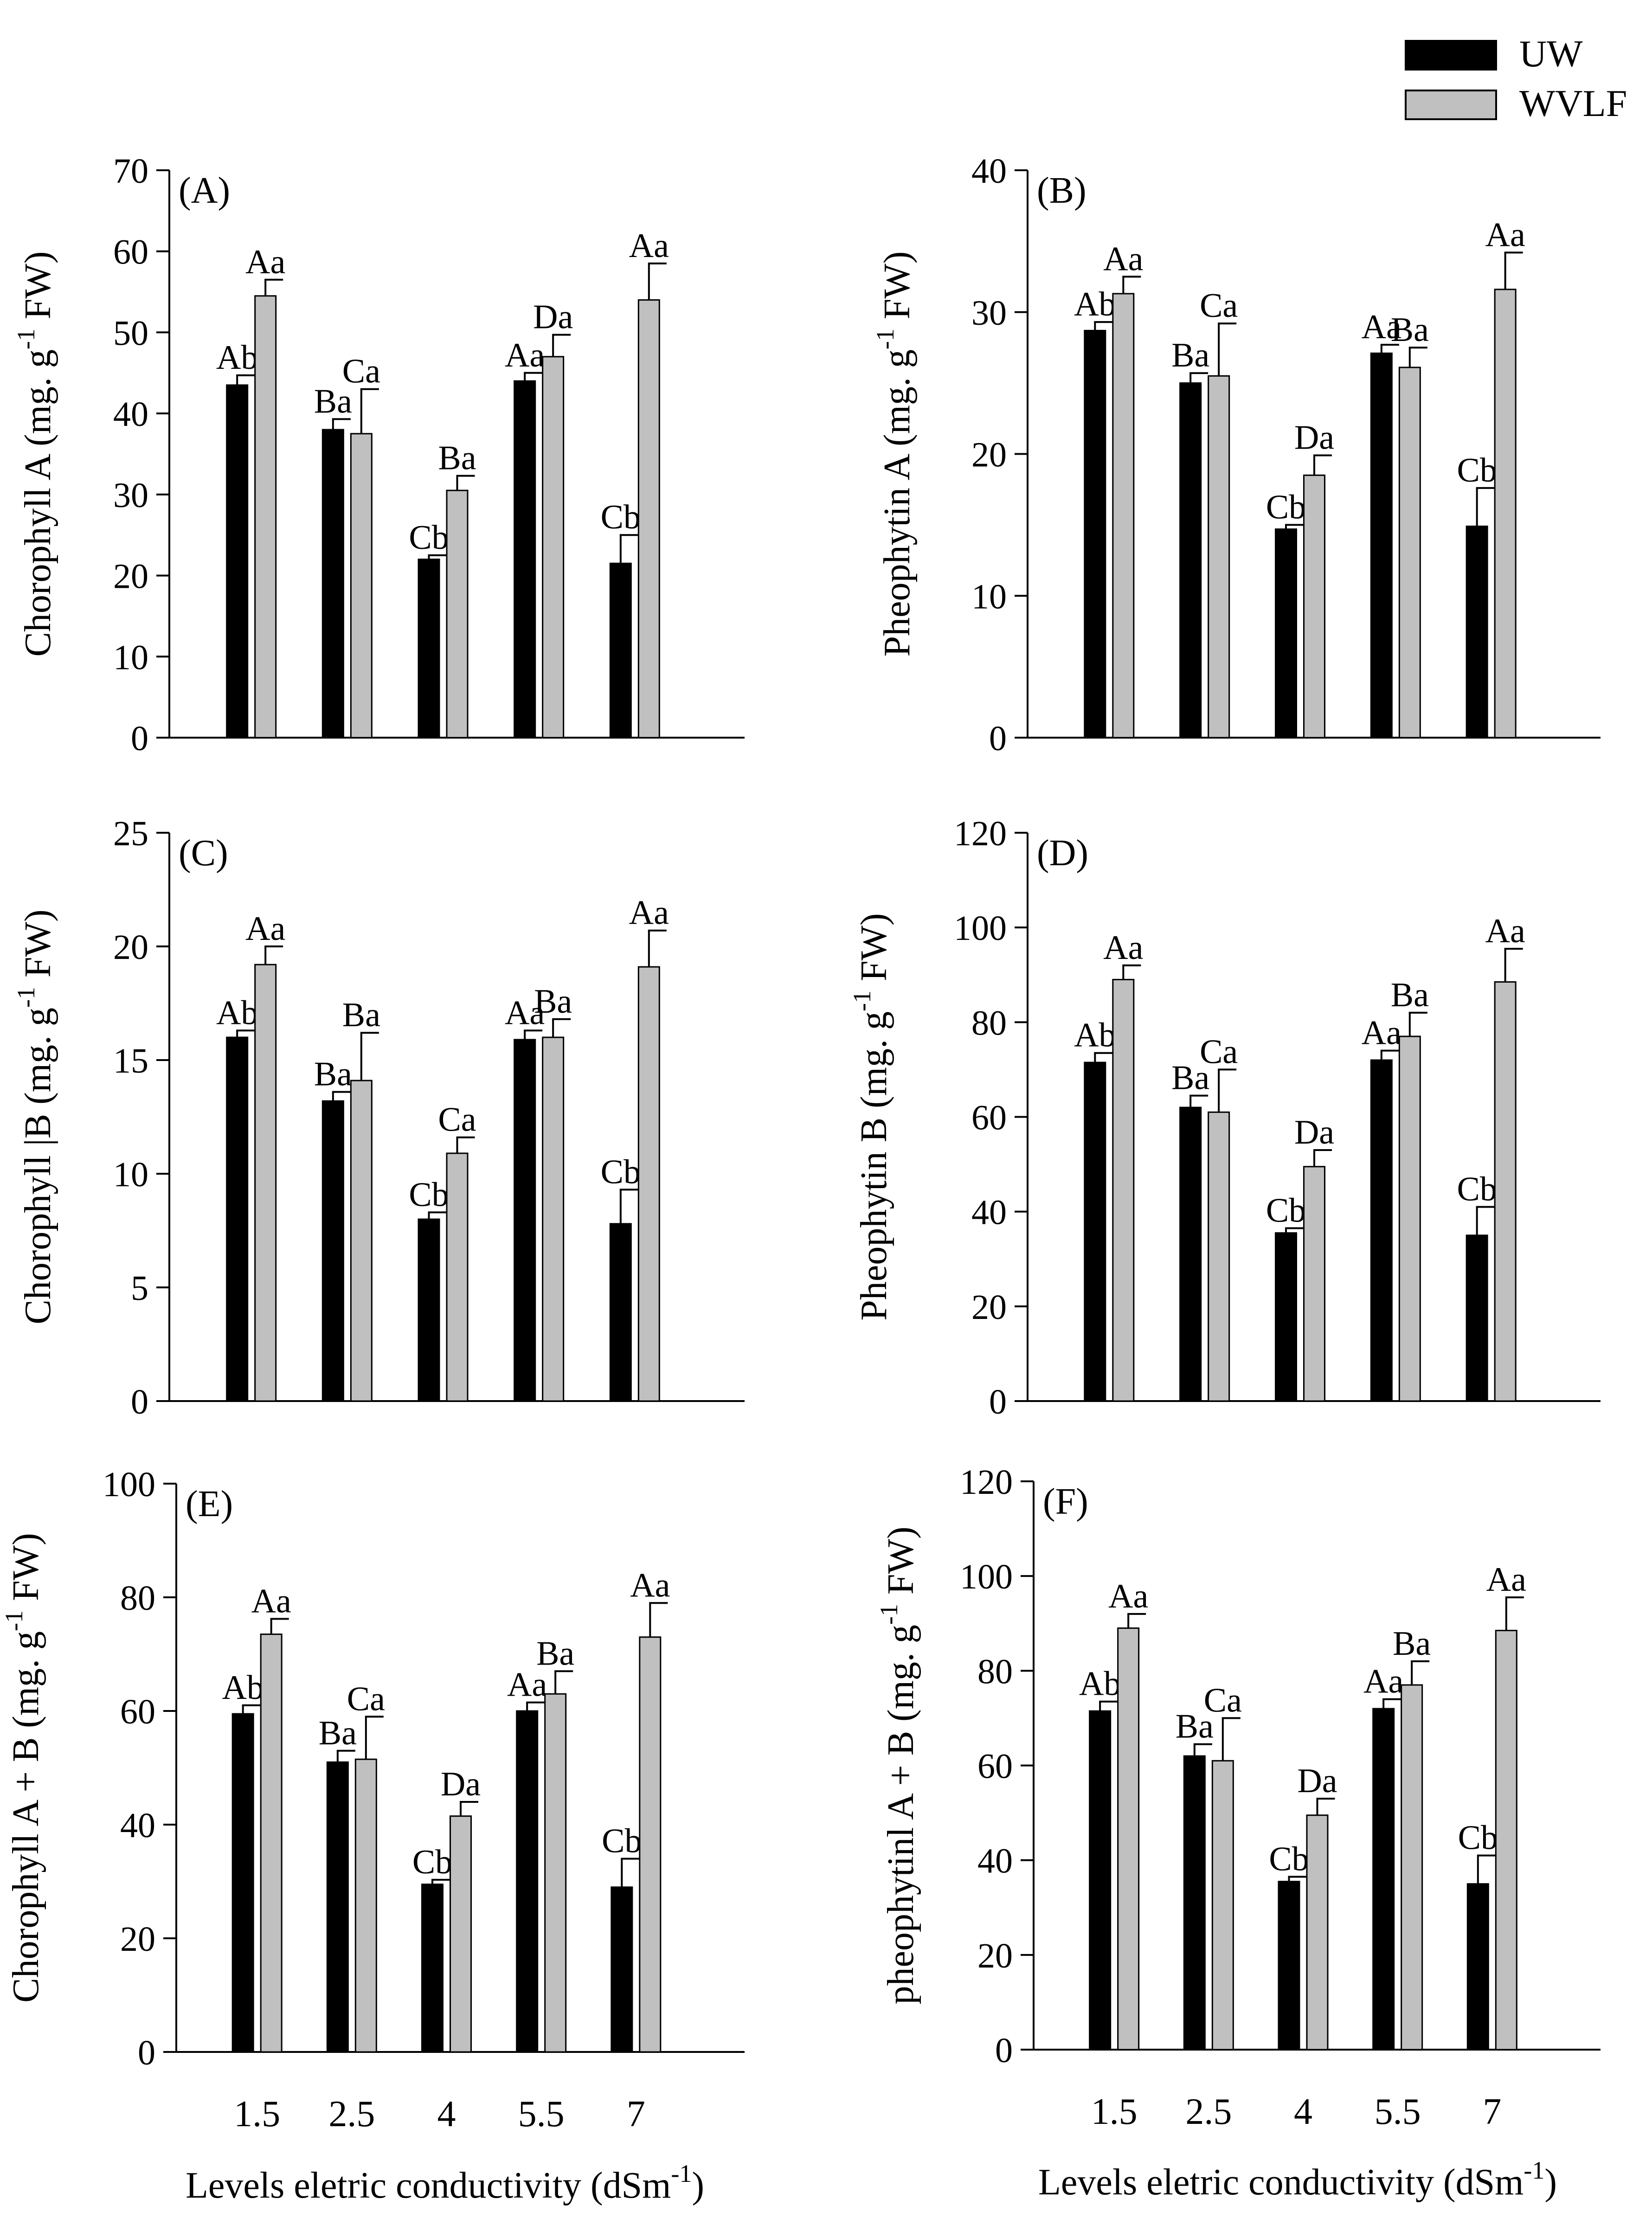 This screenshot has width=1652, height=2225. I want to click on x-axis-title-right: Levels eletric conductivity (dSm-1), so click(1298, 2179).